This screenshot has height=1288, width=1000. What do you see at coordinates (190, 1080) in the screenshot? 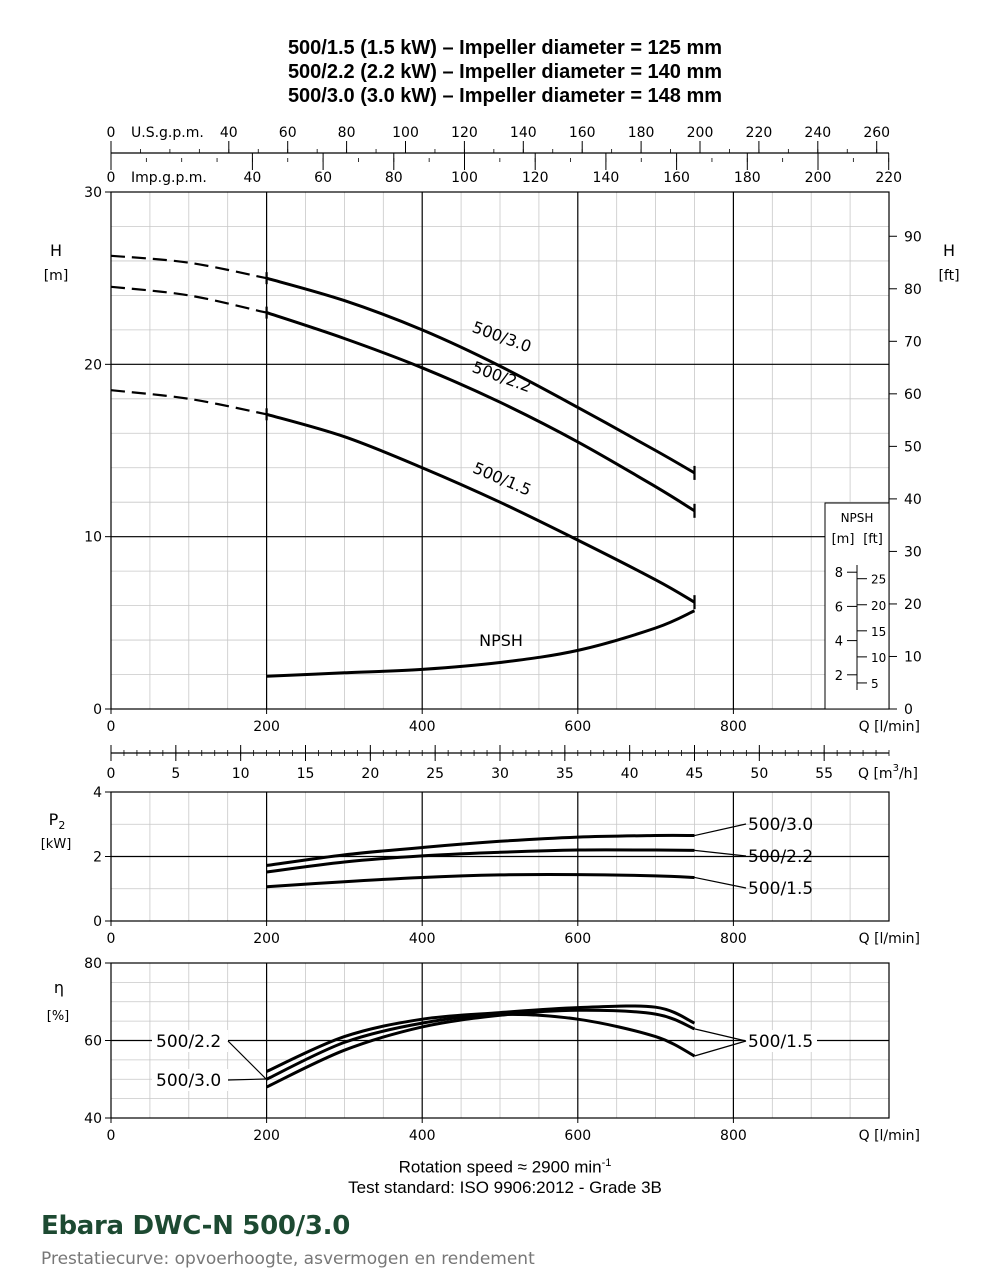
I see `label-bg` at bounding box center [190, 1080].